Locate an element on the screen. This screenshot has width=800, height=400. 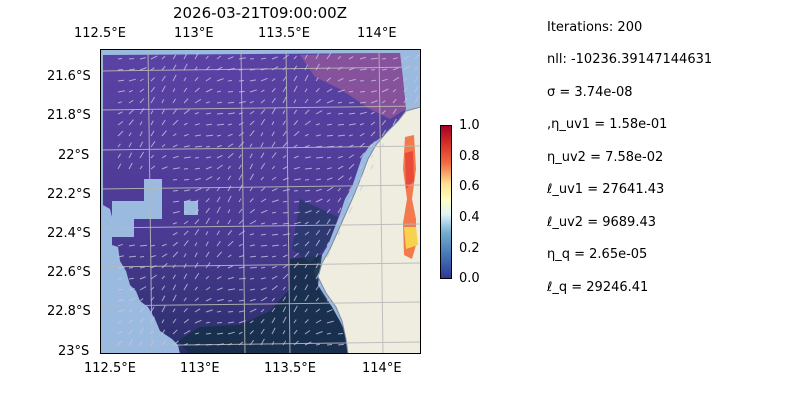
lat-tick: 22.6°S is located at coordinates (69, 272).